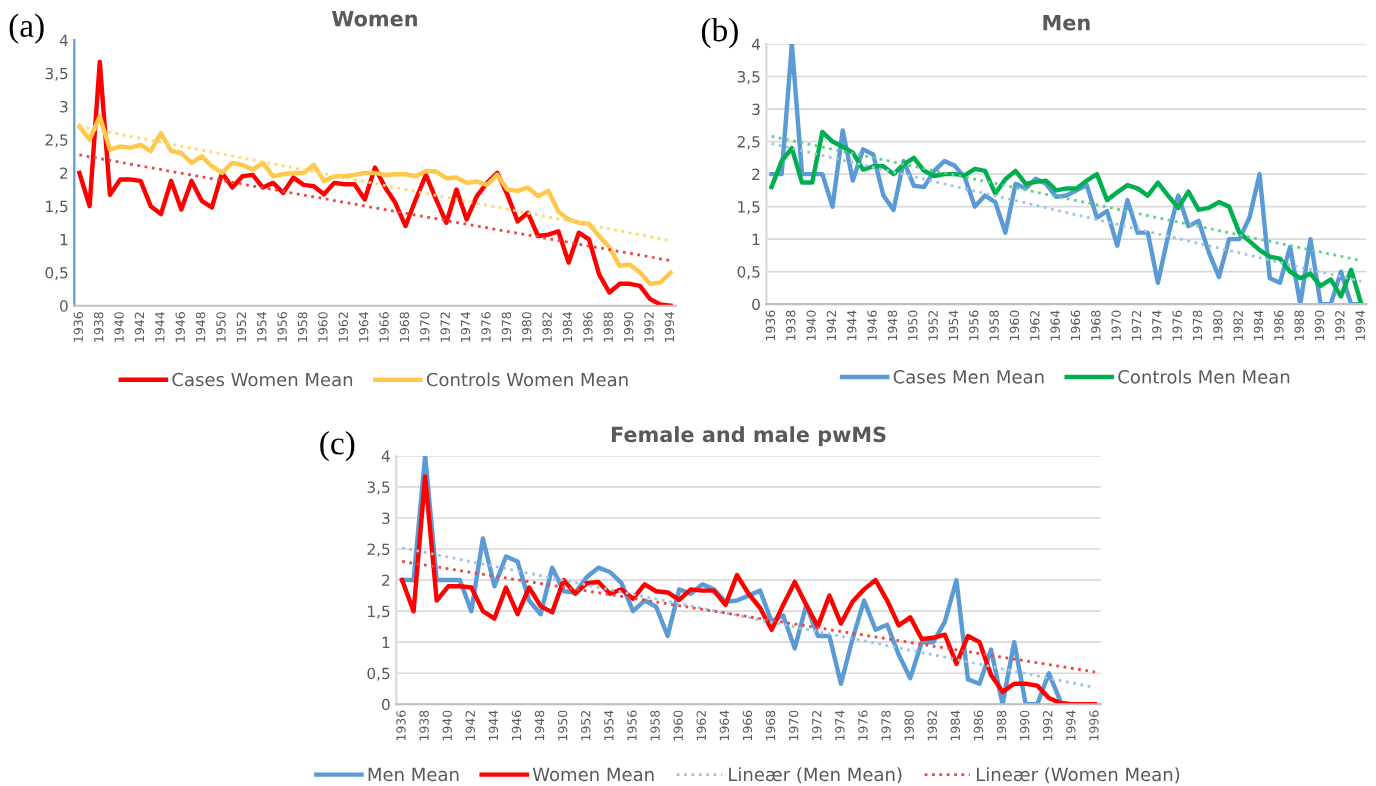 This screenshot has height=786, width=1376. I want to click on legend-label: Controls Women Mean, so click(527, 379).